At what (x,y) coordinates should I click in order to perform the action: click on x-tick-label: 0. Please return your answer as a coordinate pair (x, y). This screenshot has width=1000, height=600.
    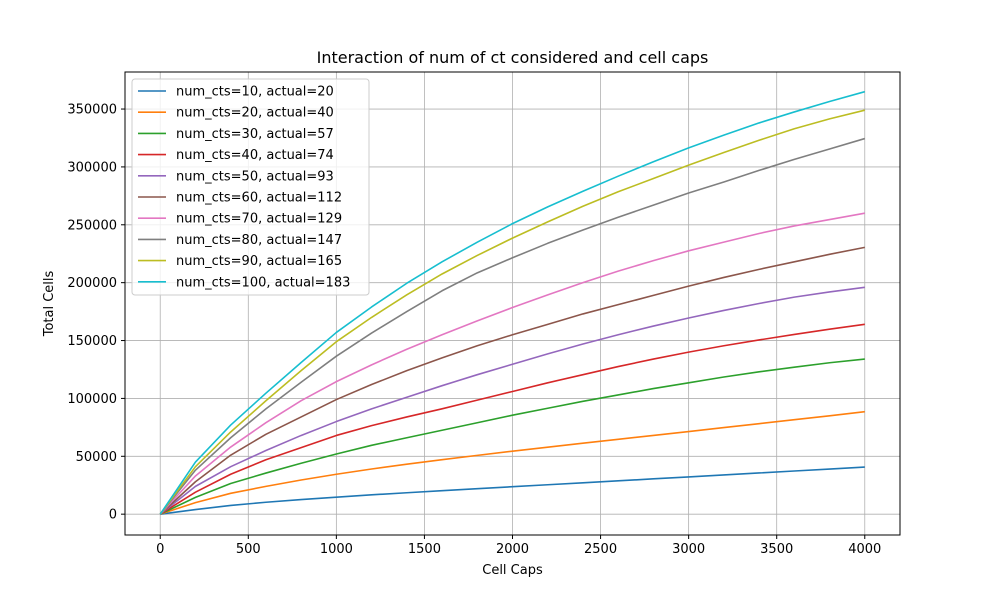
    Looking at the image, I should click on (160, 549).